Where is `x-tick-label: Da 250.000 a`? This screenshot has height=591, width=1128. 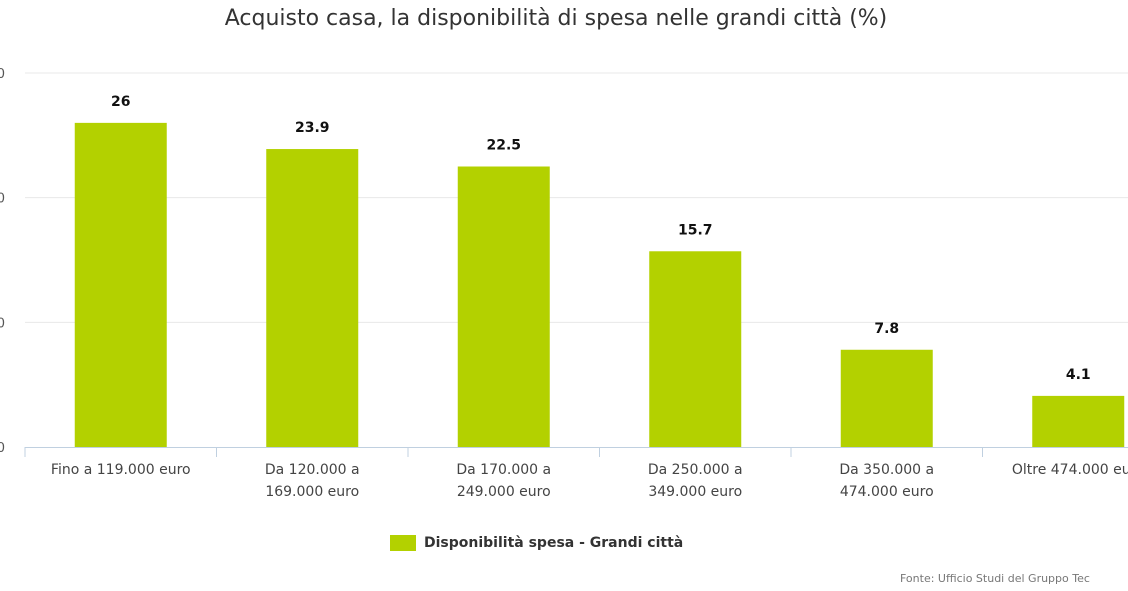
x-tick-label: Da 250.000 a is located at coordinates (695, 470).